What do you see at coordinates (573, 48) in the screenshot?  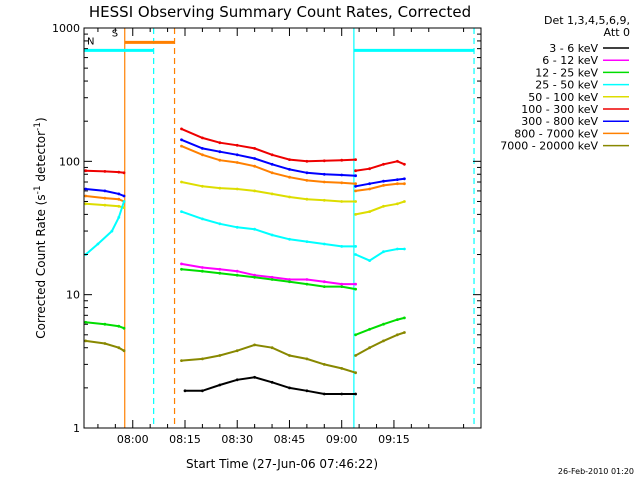 I see `legend-entry-label: 3 - 6 keV` at bounding box center [573, 48].